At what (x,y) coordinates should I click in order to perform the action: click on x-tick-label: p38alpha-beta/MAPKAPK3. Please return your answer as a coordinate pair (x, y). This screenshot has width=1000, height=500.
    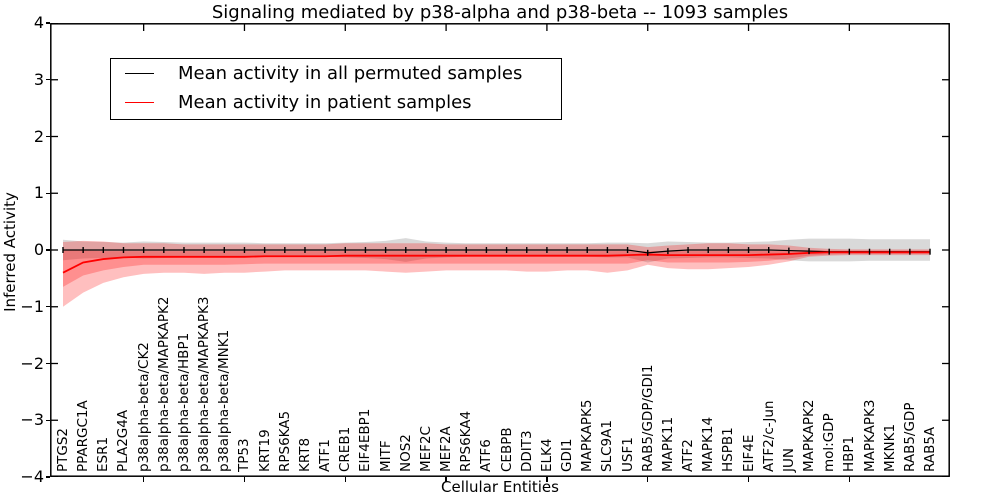
    Looking at the image, I should click on (204, 384).